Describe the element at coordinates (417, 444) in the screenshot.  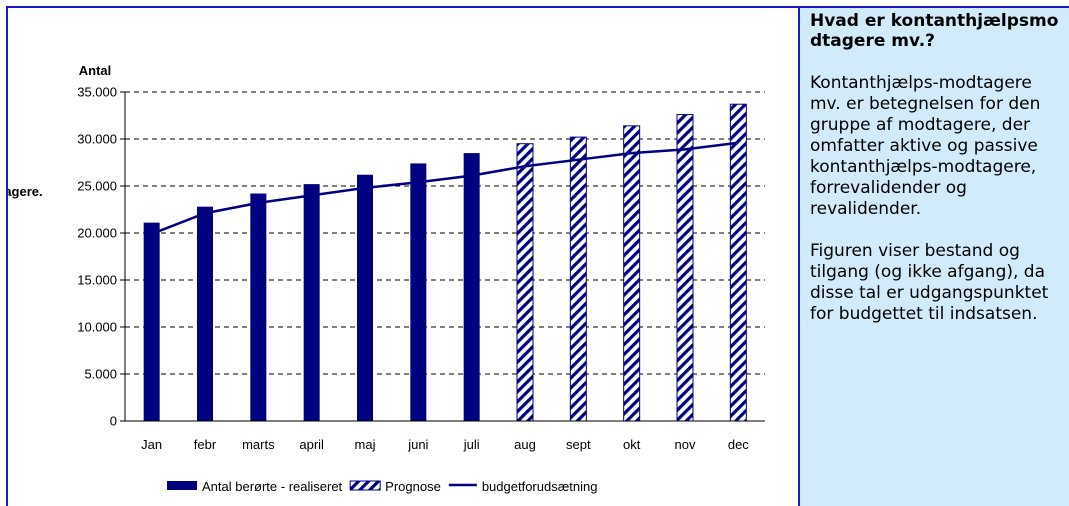
I see `x-tick-label: juni` at that location.